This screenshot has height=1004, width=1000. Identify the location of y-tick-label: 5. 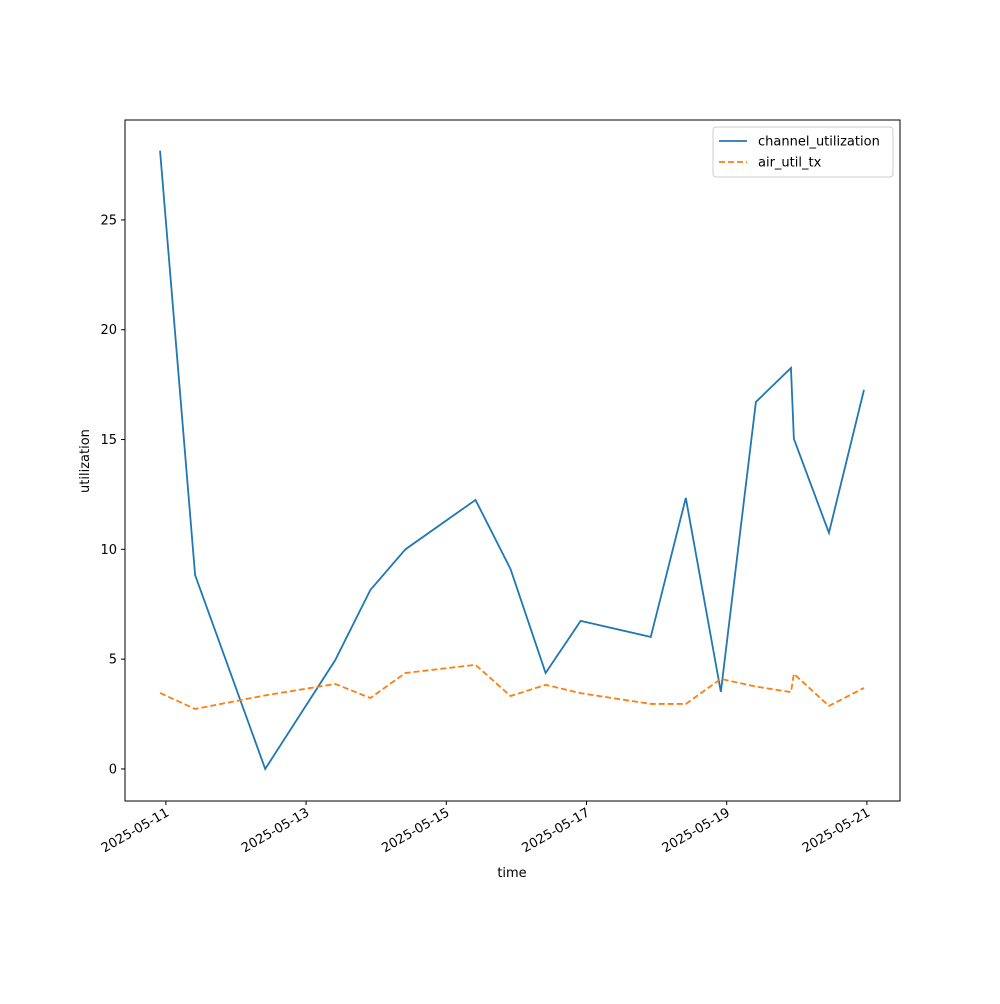
(113, 660).